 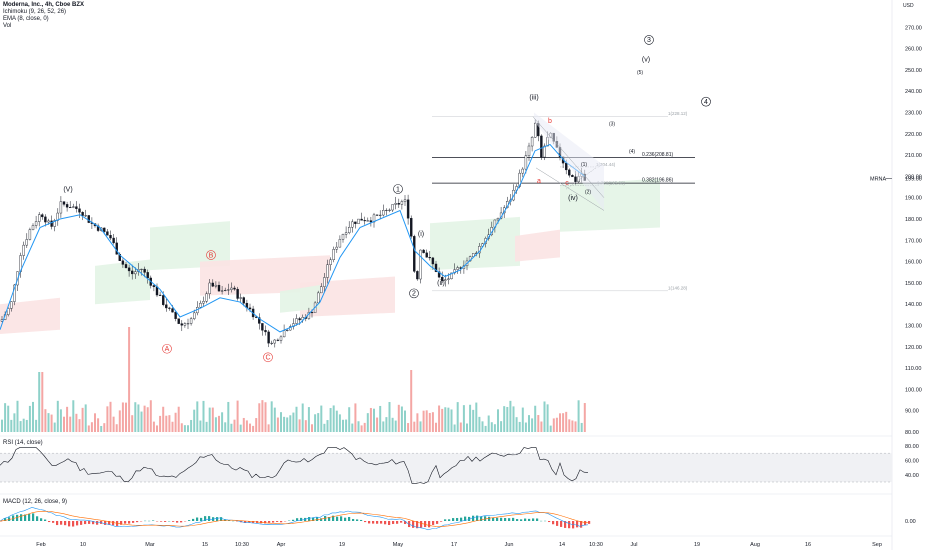 What do you see at coordinates (657, 155) in the screenshot?
I see `fib-label: 0.236(208.81)` at bounding box center [657, 155].